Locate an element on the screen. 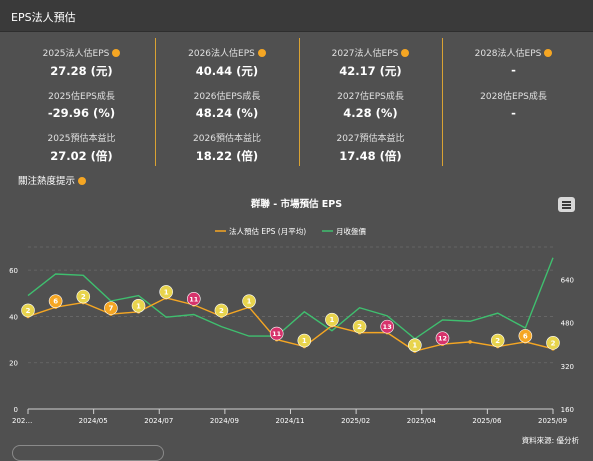 The width and height of the screenshot is (593, 461). metric-eps: 2027法人估EPS 42.17 (元) is located at coordinates (370, 62).